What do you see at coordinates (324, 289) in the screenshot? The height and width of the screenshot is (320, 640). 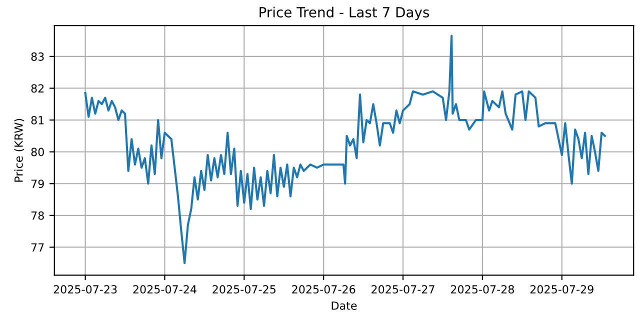 I see `x-tick-label: 2025-07-26` at bounding box center [324, 289].